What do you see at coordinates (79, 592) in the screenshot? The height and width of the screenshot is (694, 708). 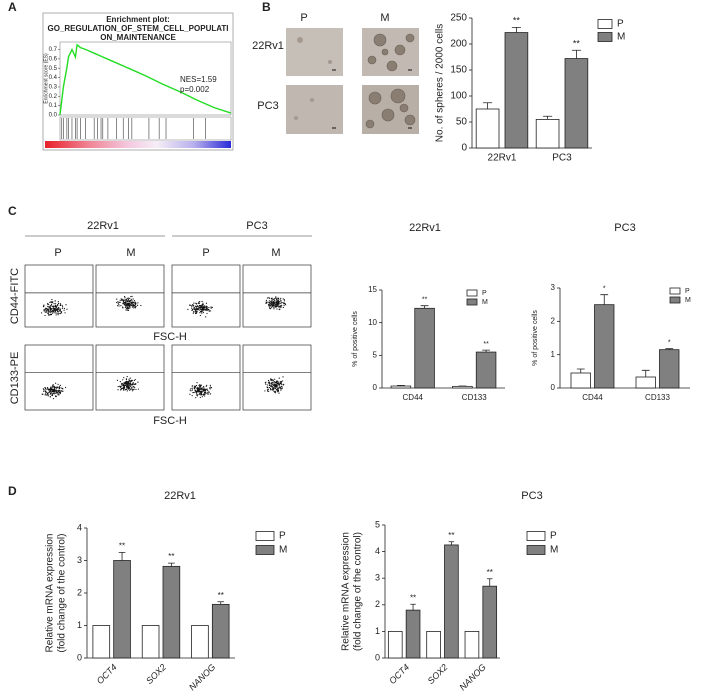 I see `y-tick-label: 2` at bounding box center [79, 592].